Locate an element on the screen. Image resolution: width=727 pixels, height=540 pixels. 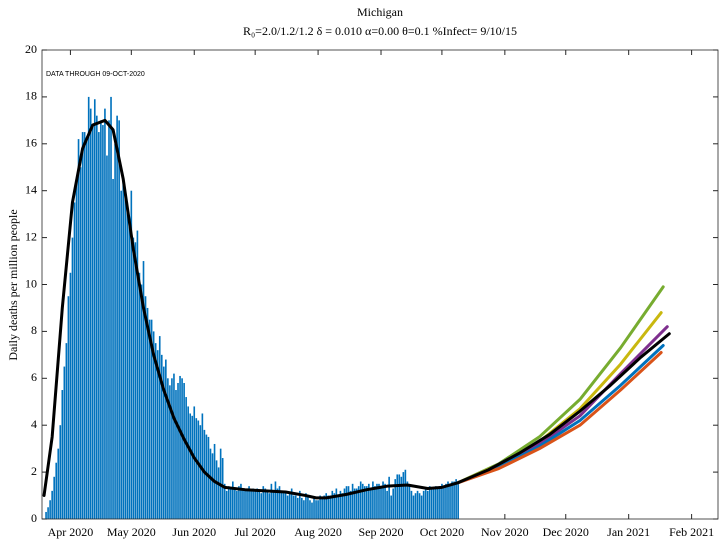
y-tick-label: 14 is located at coordinates (31, 189).